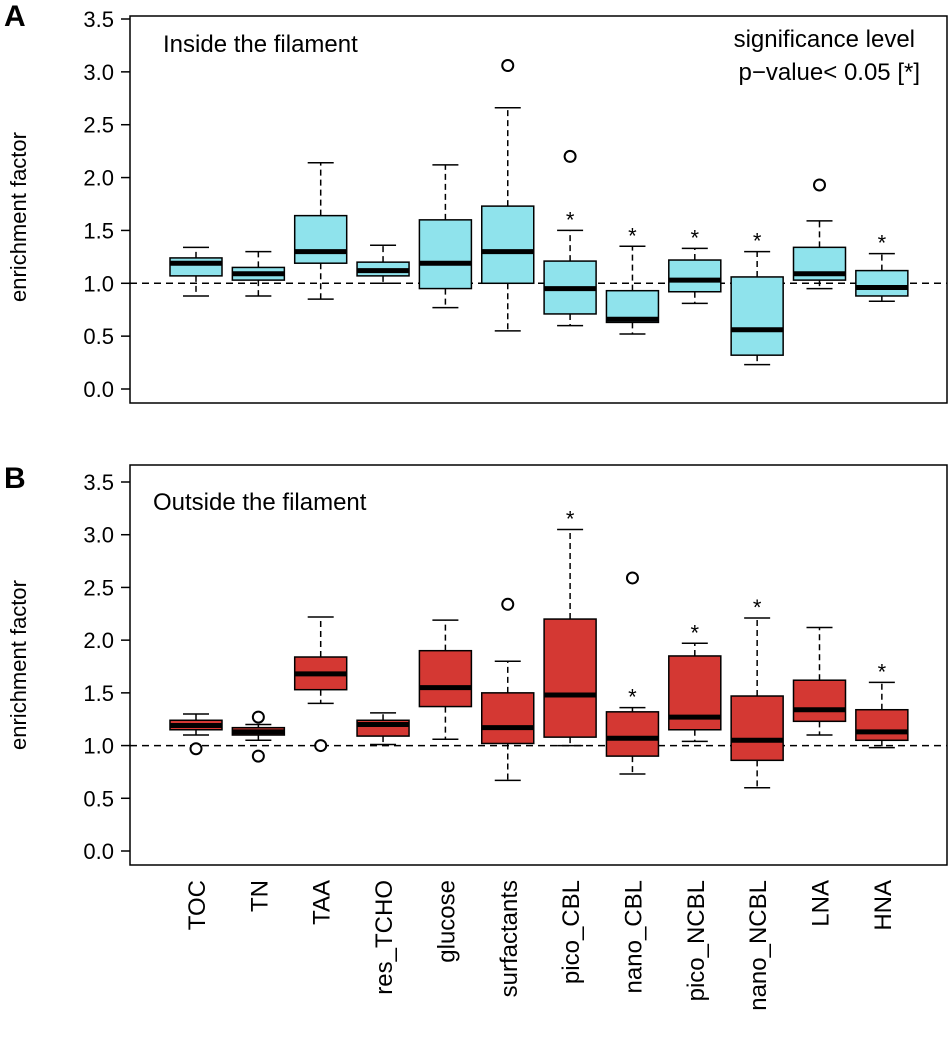  Describe the element at coordinates (106, 204) in the screenshot. I see `panel-a-y-axis: 0.0 0.5 1.0 1.5 2.0 2.5 3.0 3.5` at that location.